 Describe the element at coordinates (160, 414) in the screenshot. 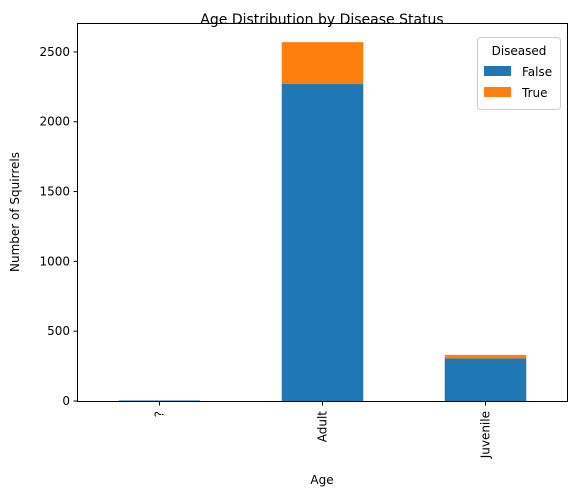

I see `x-tick-label: ?` at that location.